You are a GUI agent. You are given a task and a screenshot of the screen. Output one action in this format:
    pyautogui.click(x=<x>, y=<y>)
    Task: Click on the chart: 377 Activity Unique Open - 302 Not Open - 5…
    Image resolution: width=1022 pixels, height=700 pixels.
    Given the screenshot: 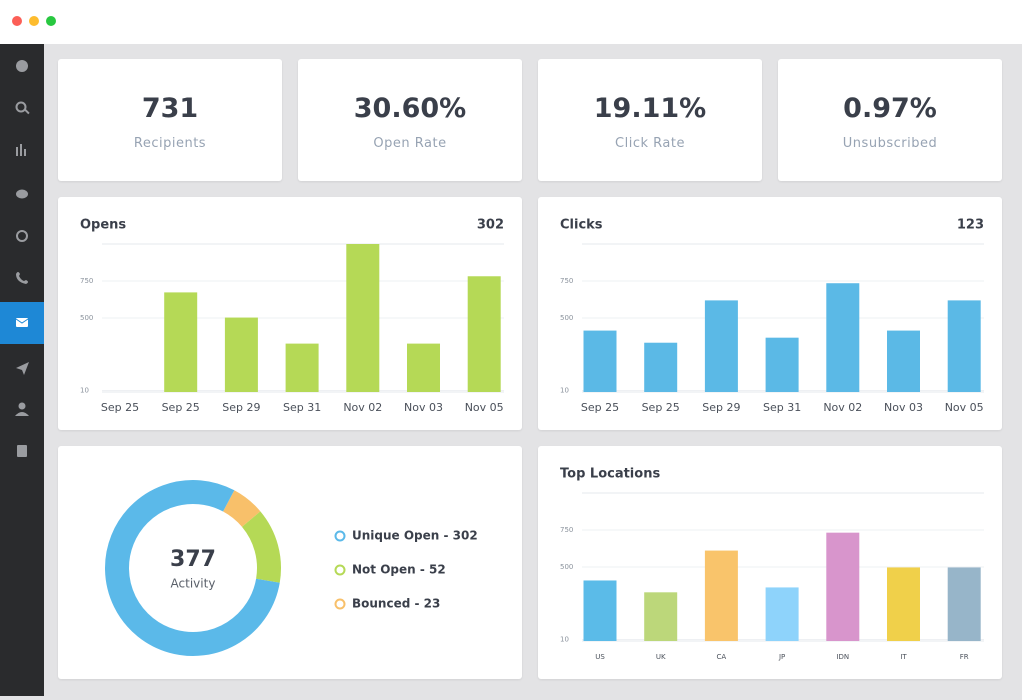 What is the action you would take?
    pyautogui.click(x=291, y=568)
    